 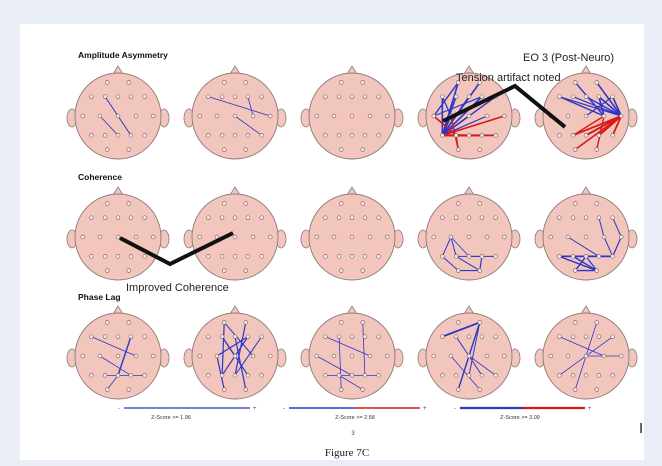 What do you see at coordinates (235, 352) in the screenshot?
I see `head-map-r3-c2` at bounding box center [235, 352].